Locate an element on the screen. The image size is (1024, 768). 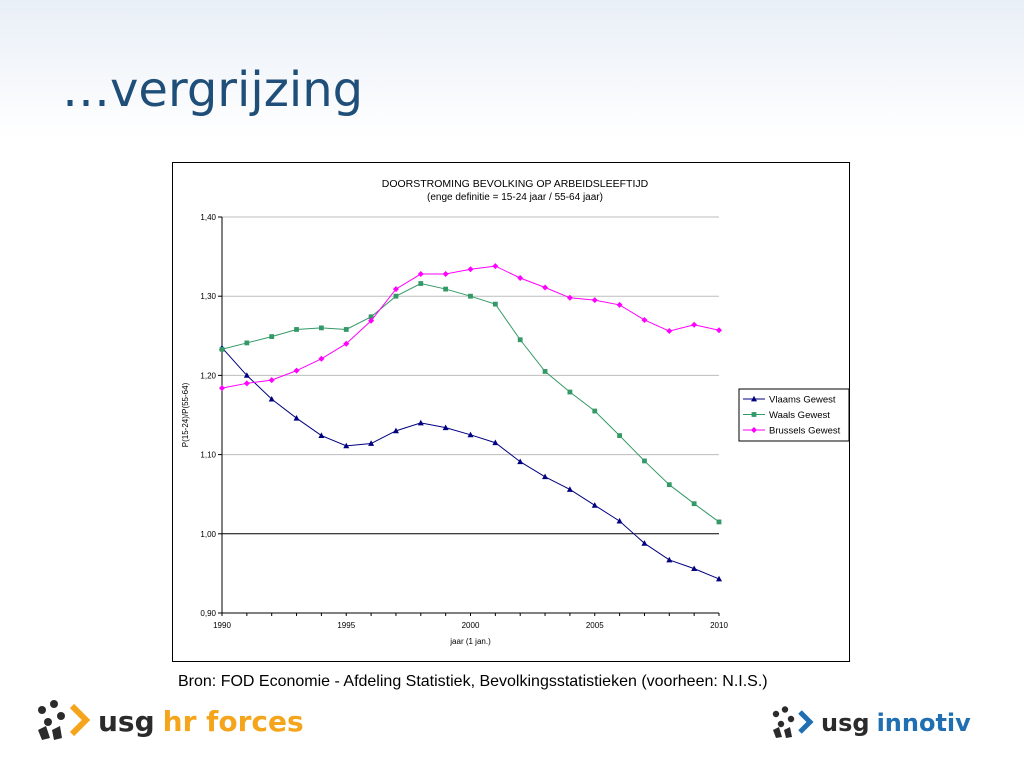
x-tick-label: 2005 is located at coordinates (595, 625).